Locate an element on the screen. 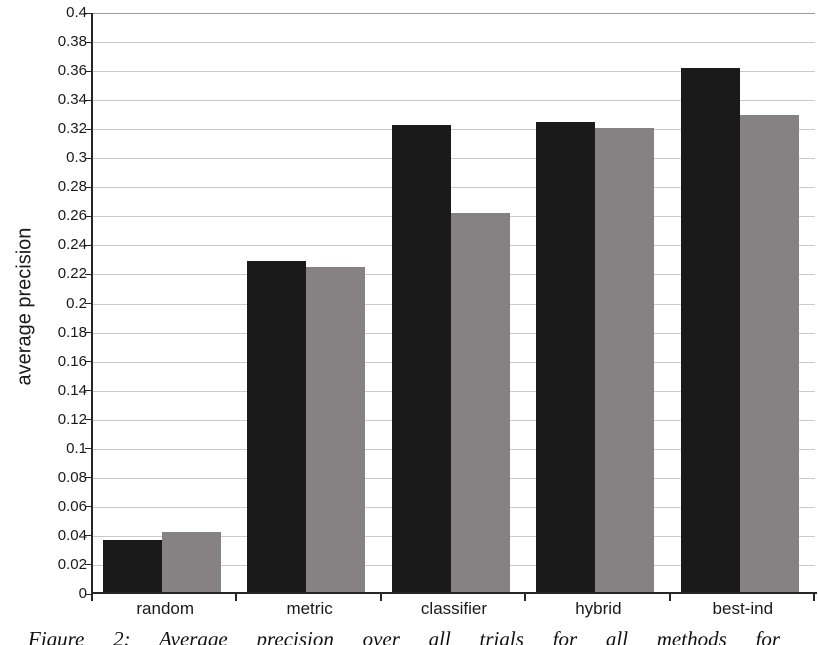 The width and height of the screenshot is (818, 645). y-tick-label: 0.04 is located at coordinates (72, 535).